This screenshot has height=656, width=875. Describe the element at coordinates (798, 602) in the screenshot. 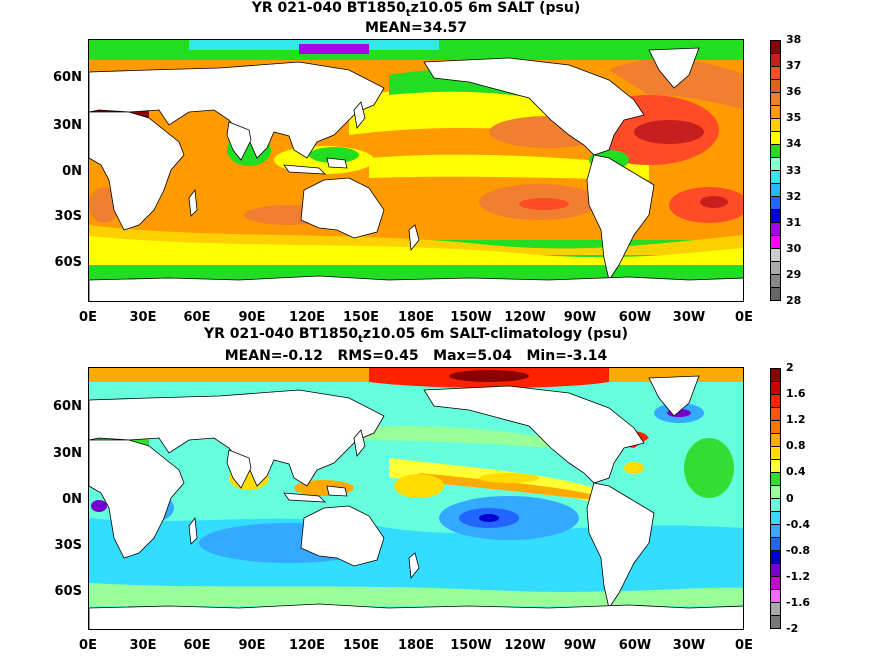

I see `bottom-colorbar-label: -1.6` at that location.